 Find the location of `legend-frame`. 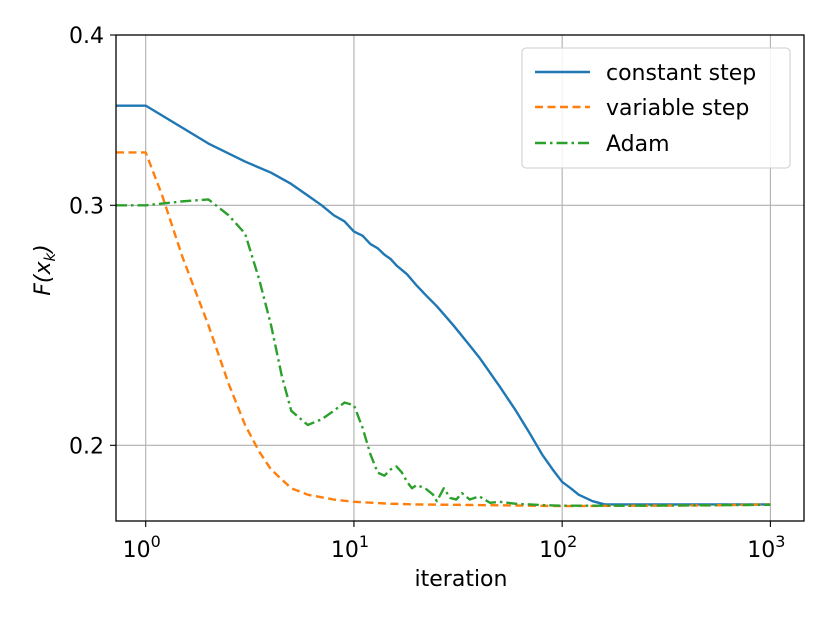

legend-frame is located at coordinates (656, 108).